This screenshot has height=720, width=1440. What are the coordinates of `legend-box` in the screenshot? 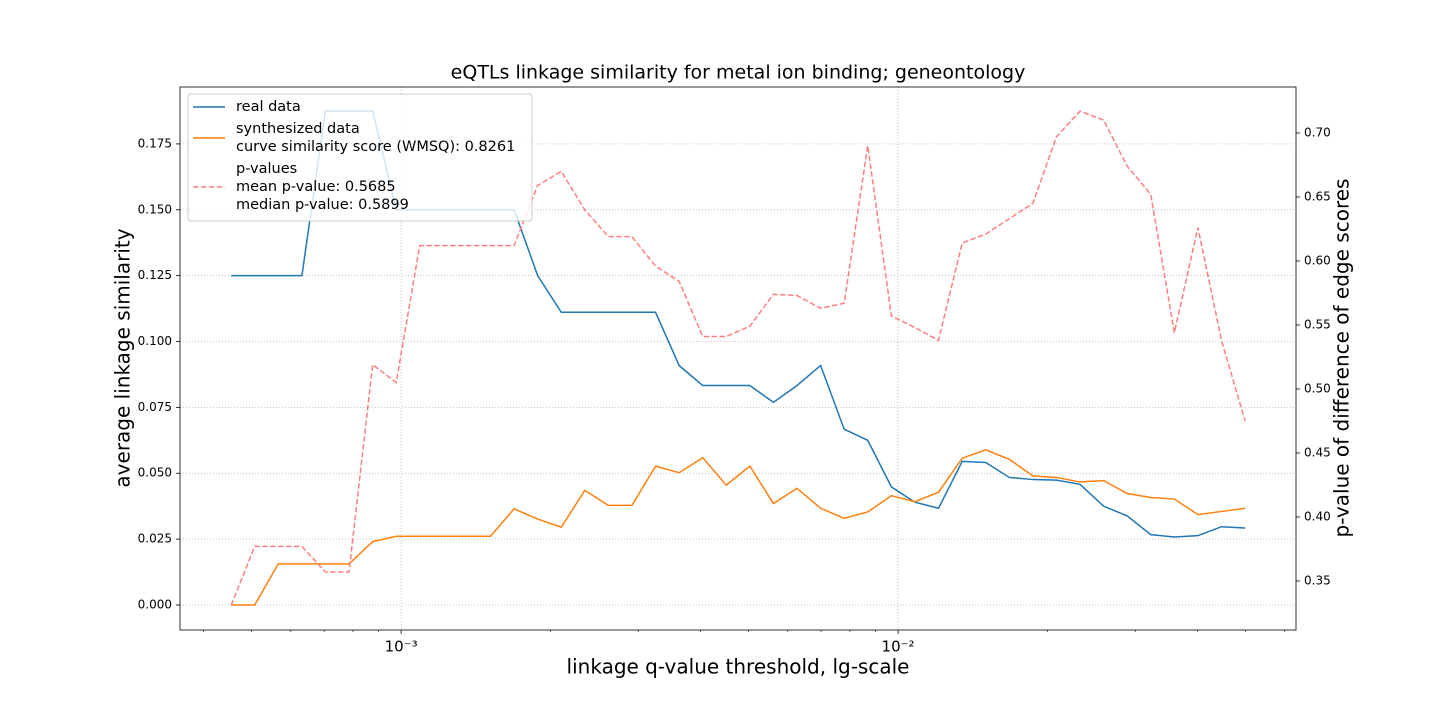 It's located at (360, 157).